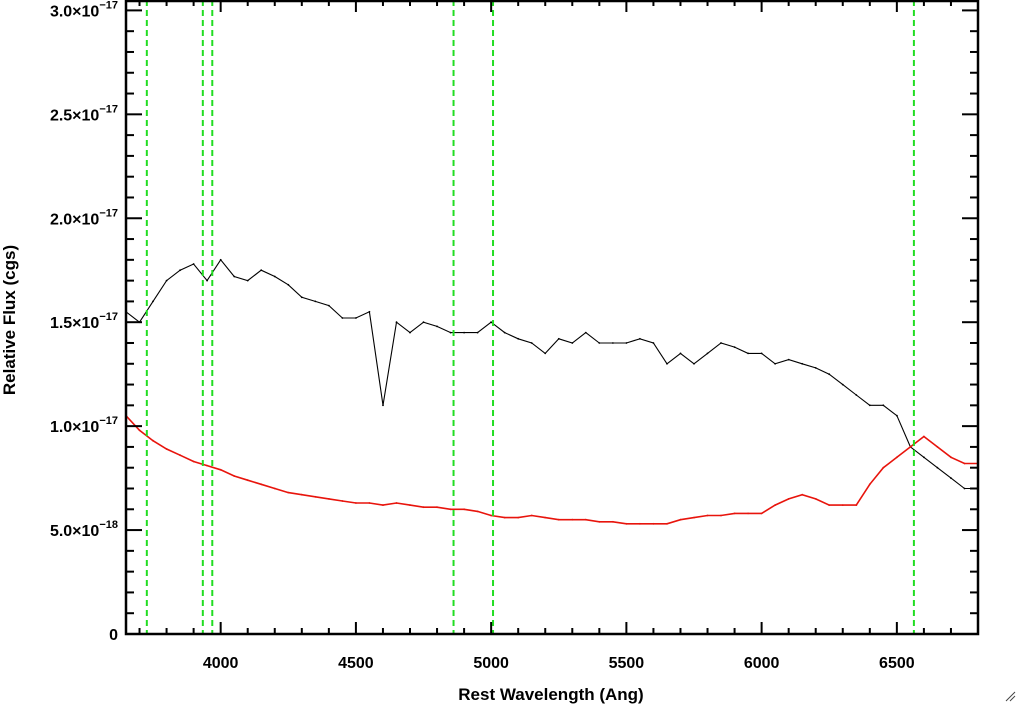 This screenshot has width=1020, height=706. What do you see at coordinates (84, 529) in the screenshot?
I see `y-tick-label: 5.0×10⁻¹⁸` at bounding box center [84, 529].